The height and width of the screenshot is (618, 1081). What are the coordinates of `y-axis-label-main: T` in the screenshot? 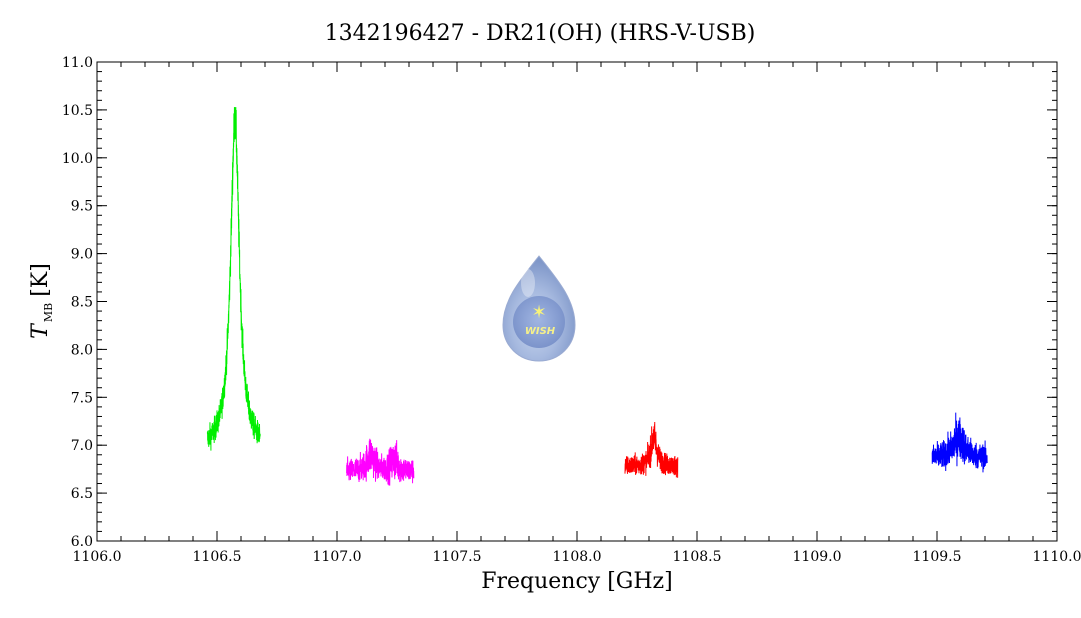 It's located at (40, 330).